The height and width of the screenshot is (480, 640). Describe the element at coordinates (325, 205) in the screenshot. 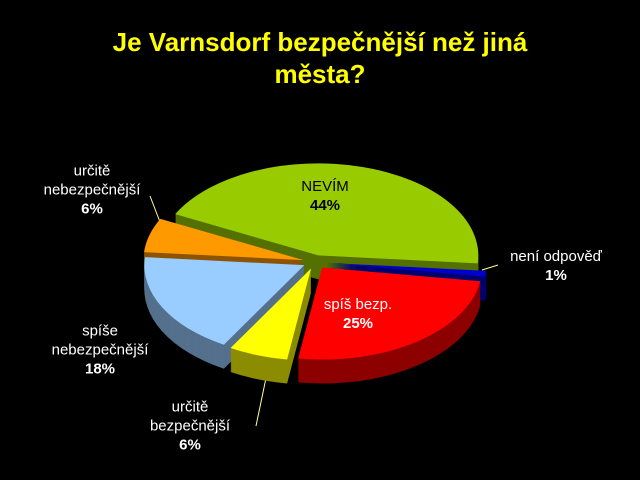

I see `value-label: 44%` at that location.